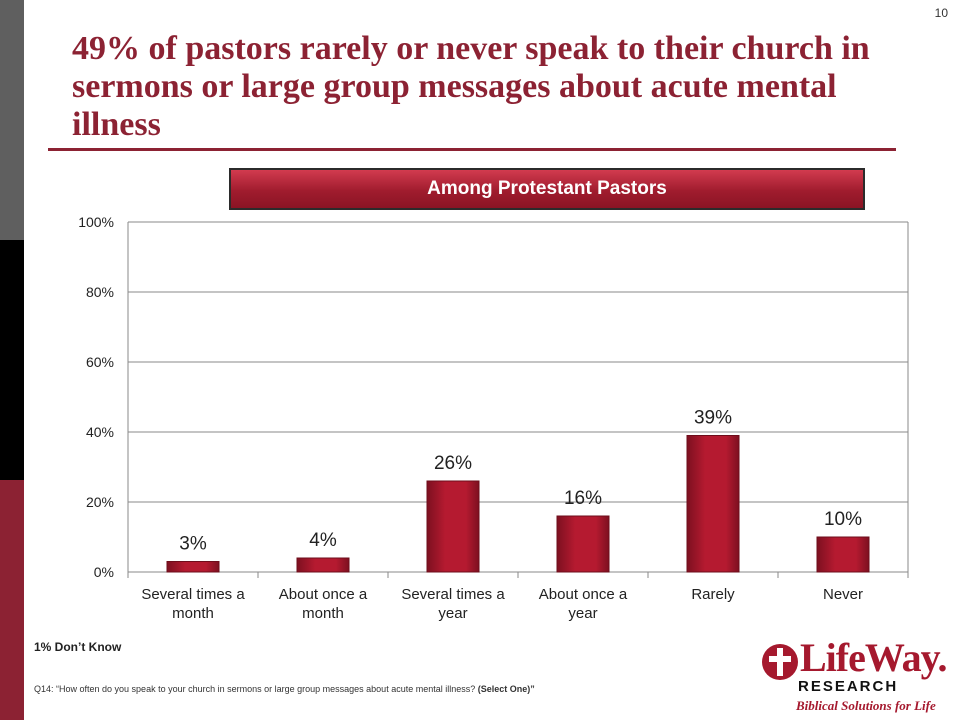  Describe the element at coordinates (472, 149) in the screenshot. I see `title-rule` at that location.